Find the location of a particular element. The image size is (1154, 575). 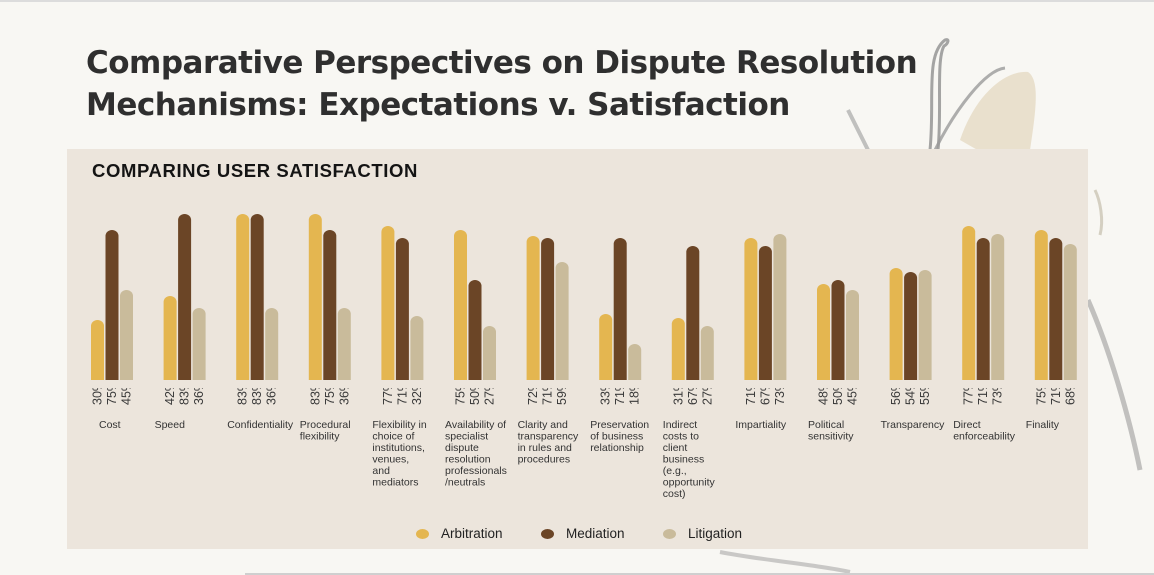

category-label-line: Procedural is located at coordinates (325, 425).